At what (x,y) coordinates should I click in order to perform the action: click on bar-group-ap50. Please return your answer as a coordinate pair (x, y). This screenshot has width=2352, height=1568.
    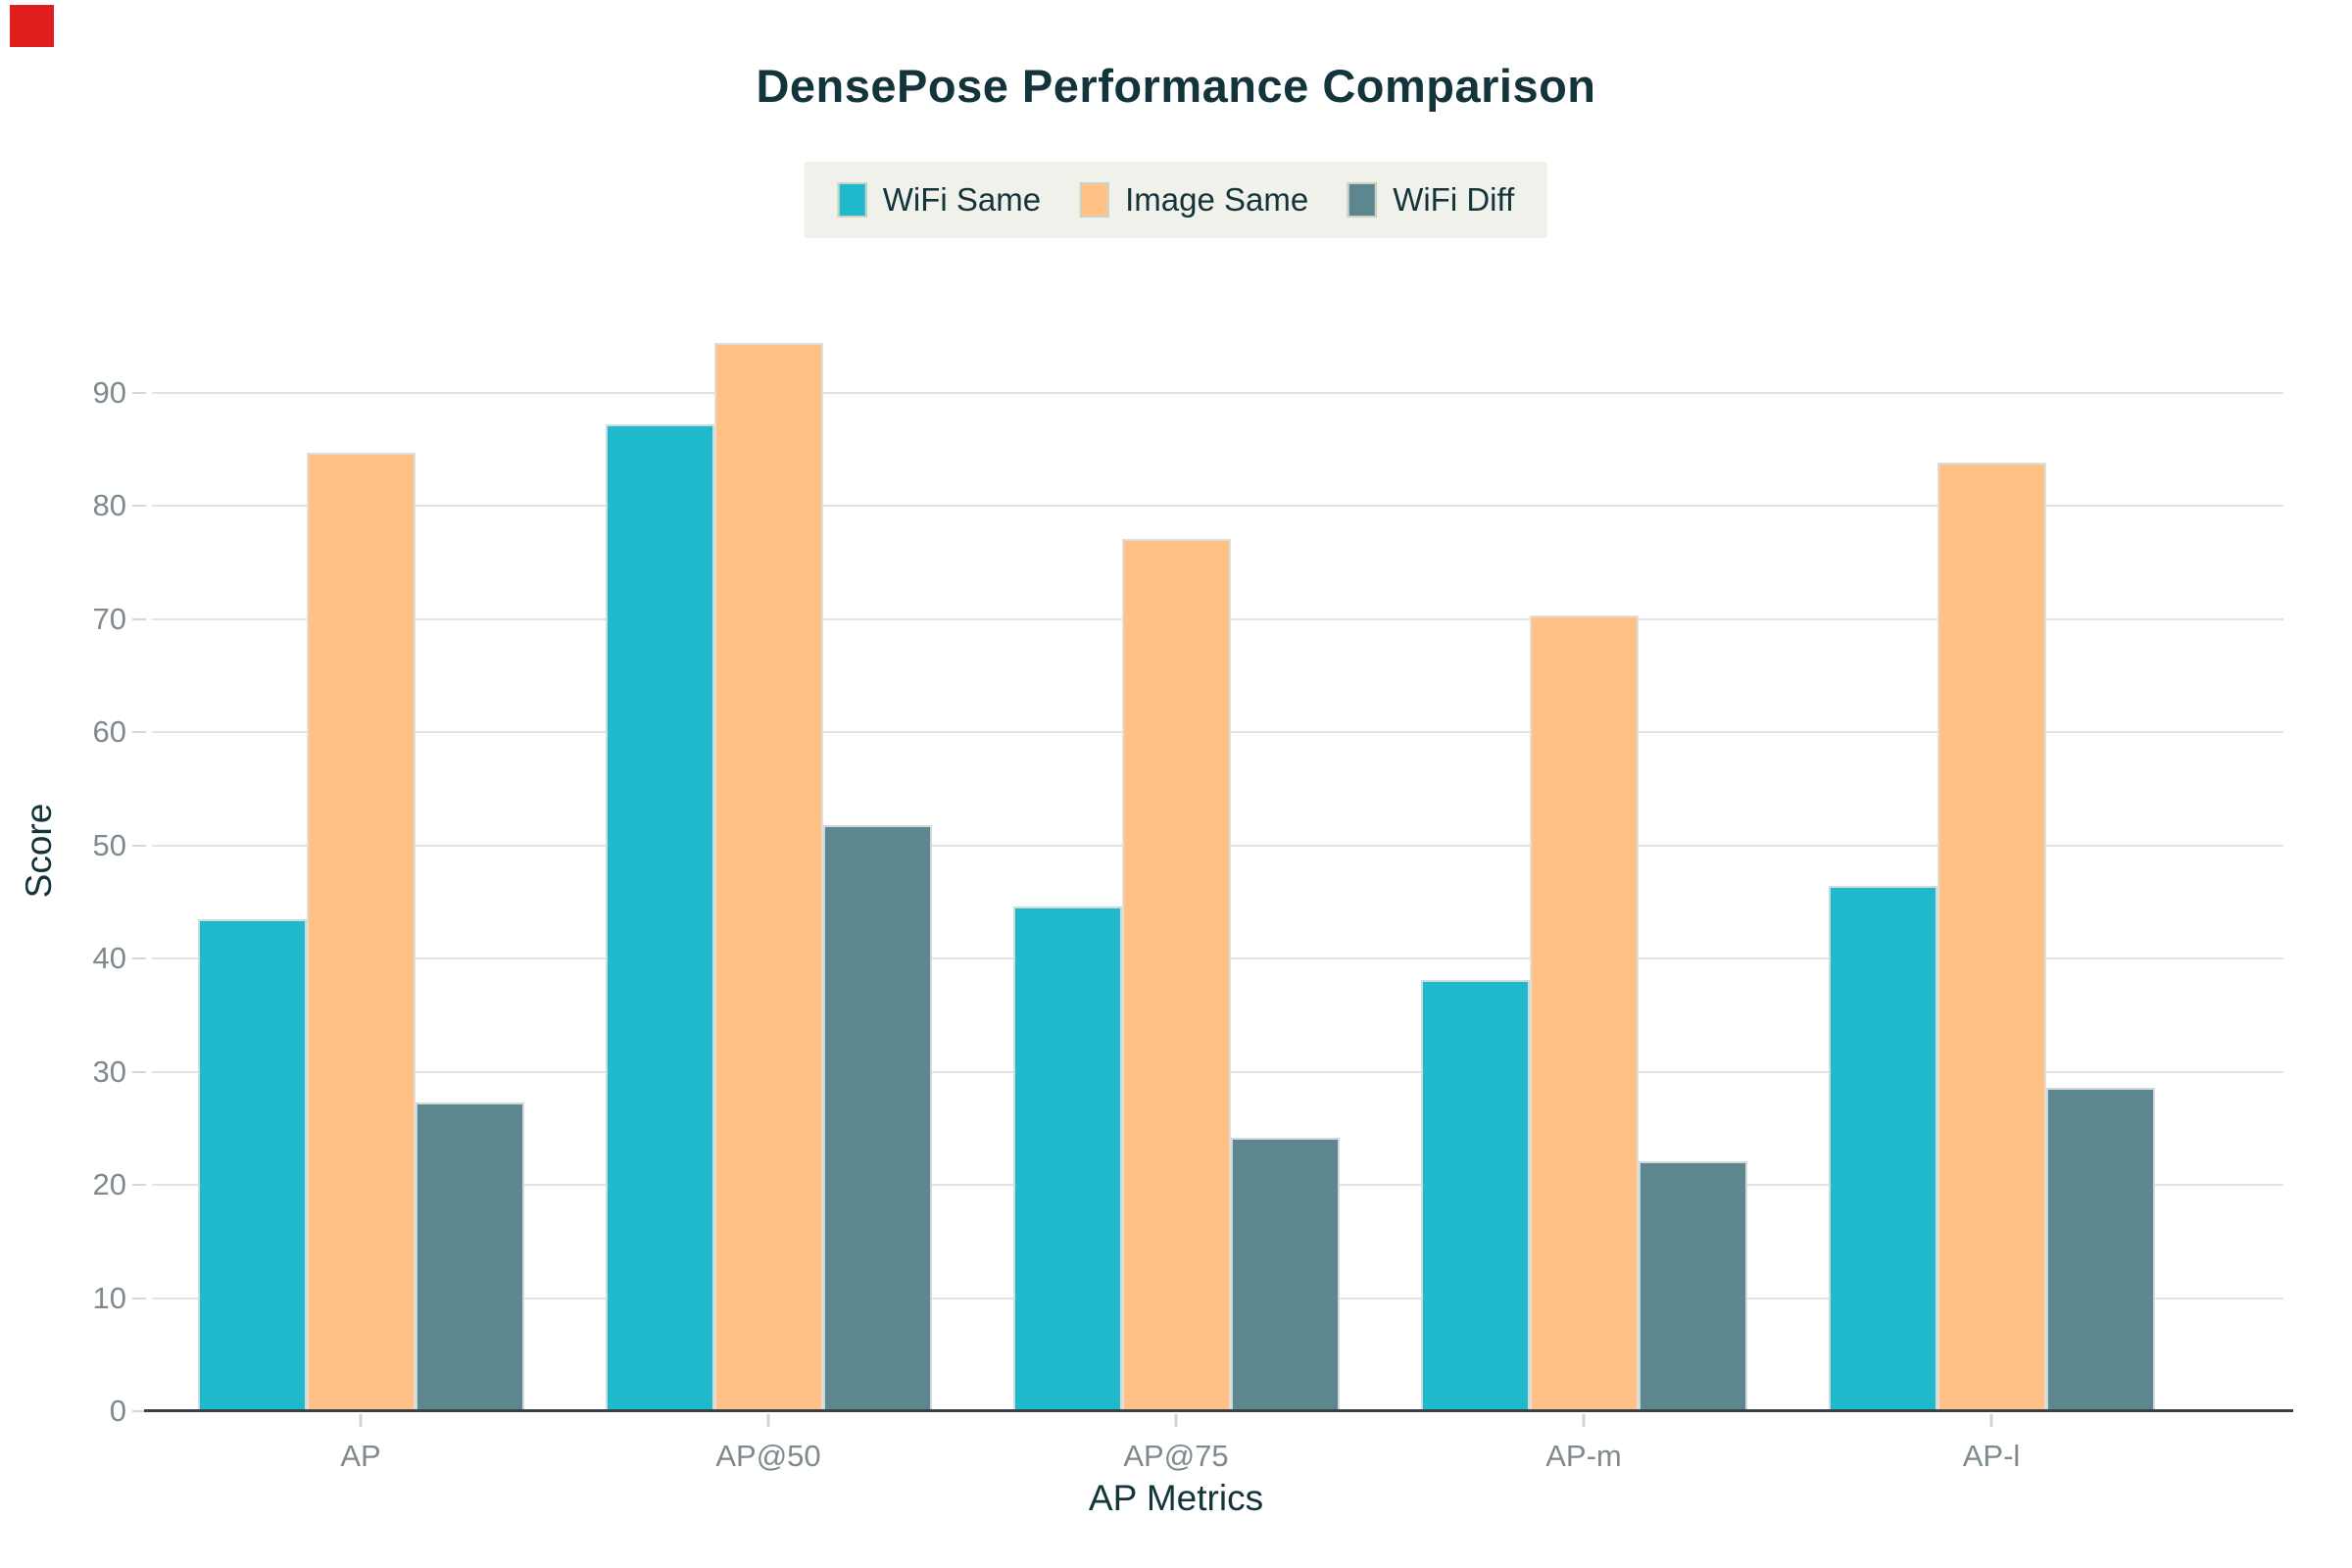
    Looking at the image, I should click on (768, 847).